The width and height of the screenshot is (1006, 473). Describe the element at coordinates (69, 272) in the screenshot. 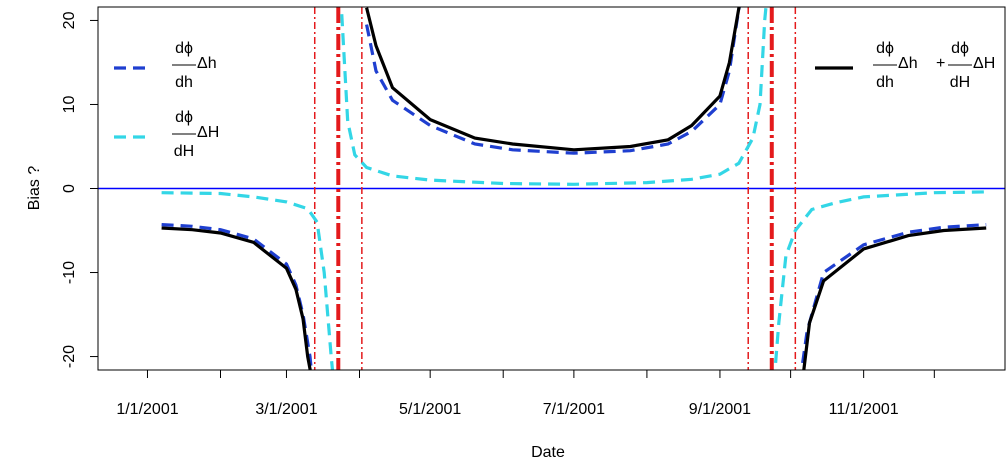

I see `y-tick-label: -10` at that location.